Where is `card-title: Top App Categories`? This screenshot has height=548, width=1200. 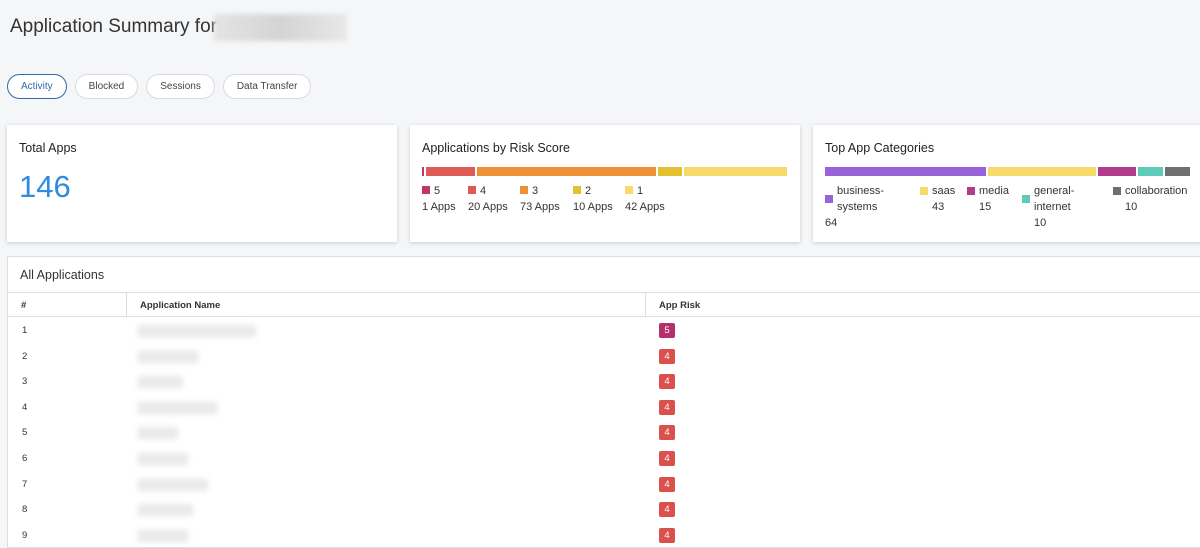
card-title: Top App Categories is located at coordinates (880, 148).